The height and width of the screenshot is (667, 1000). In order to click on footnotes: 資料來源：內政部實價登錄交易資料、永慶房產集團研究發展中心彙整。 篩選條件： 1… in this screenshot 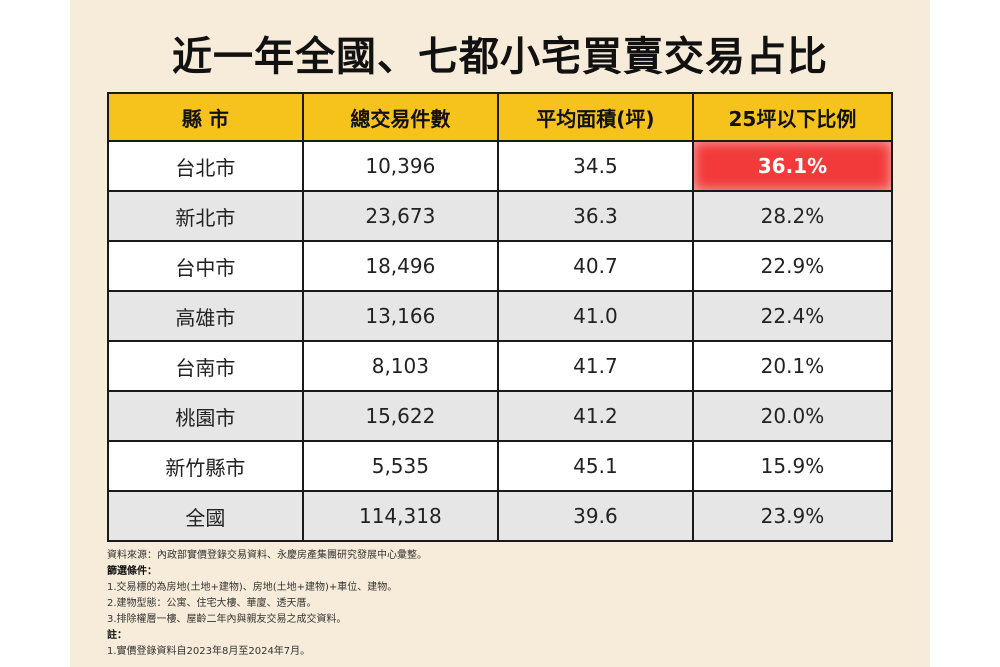, I will do `click(497, 604)`.